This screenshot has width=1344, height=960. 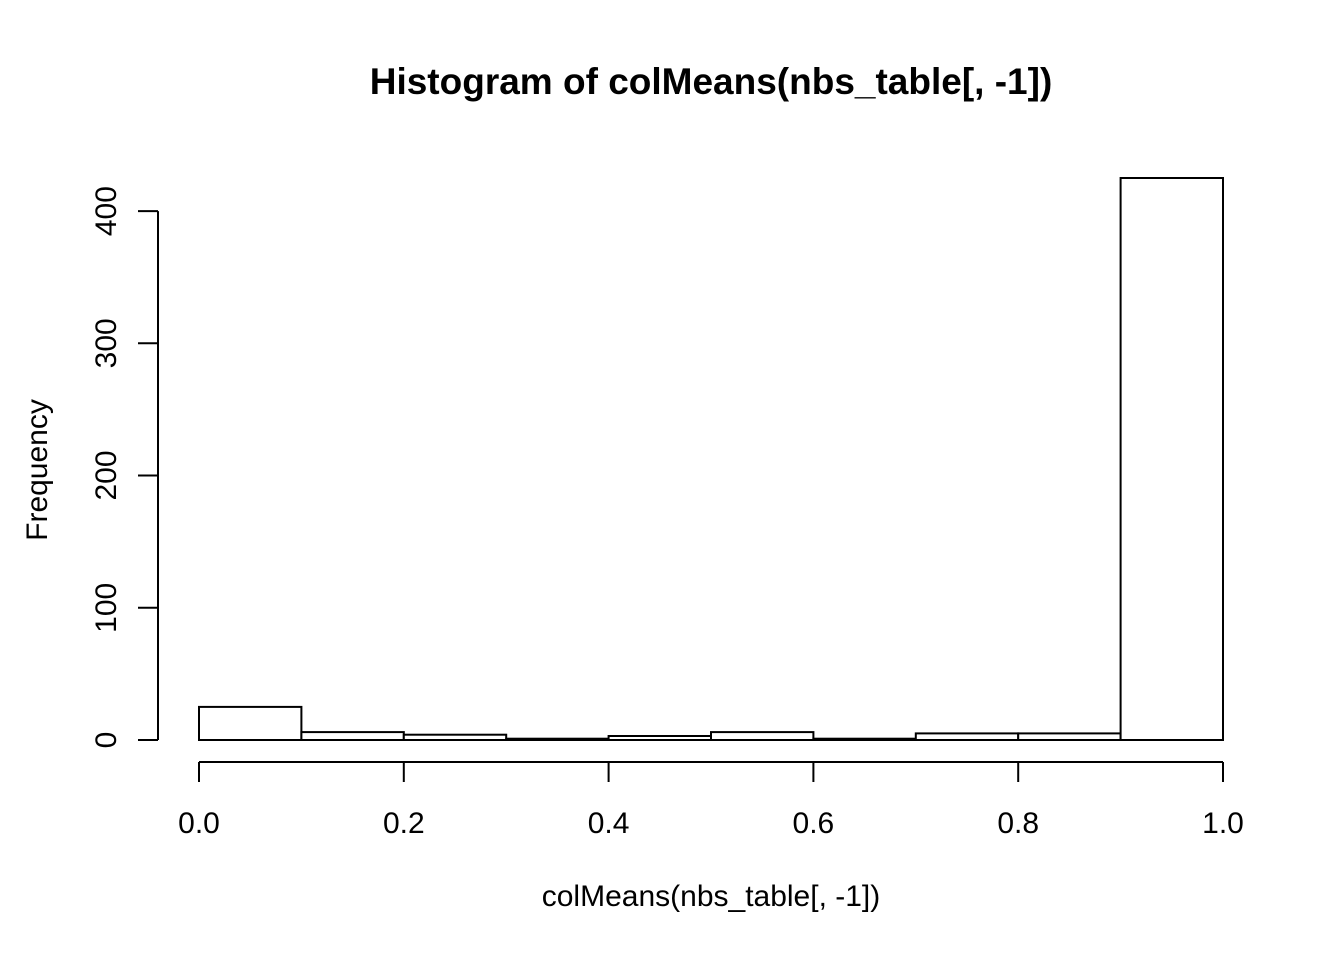 I want to click on x-axis: 0.0 0.2 0.4 0.6 0.8 1.0, so click(x=711, y=800).